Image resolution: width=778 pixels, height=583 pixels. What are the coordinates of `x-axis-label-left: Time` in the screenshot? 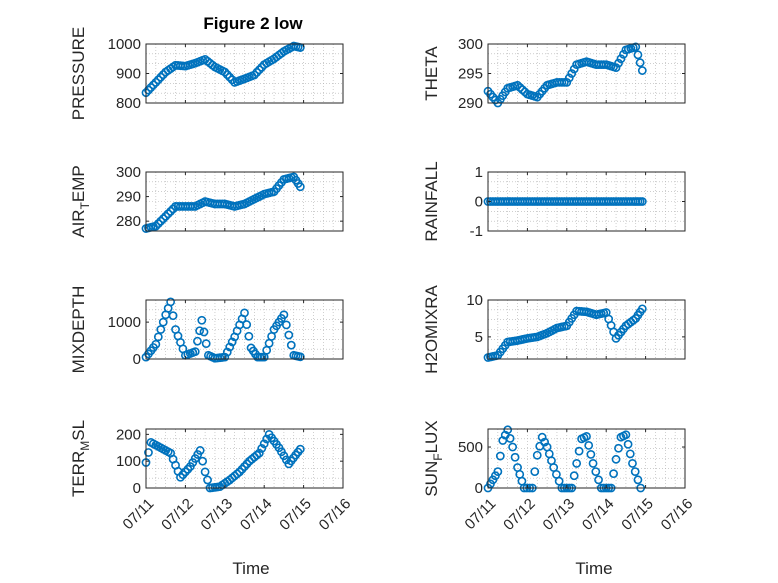 It's located at (250, 568).